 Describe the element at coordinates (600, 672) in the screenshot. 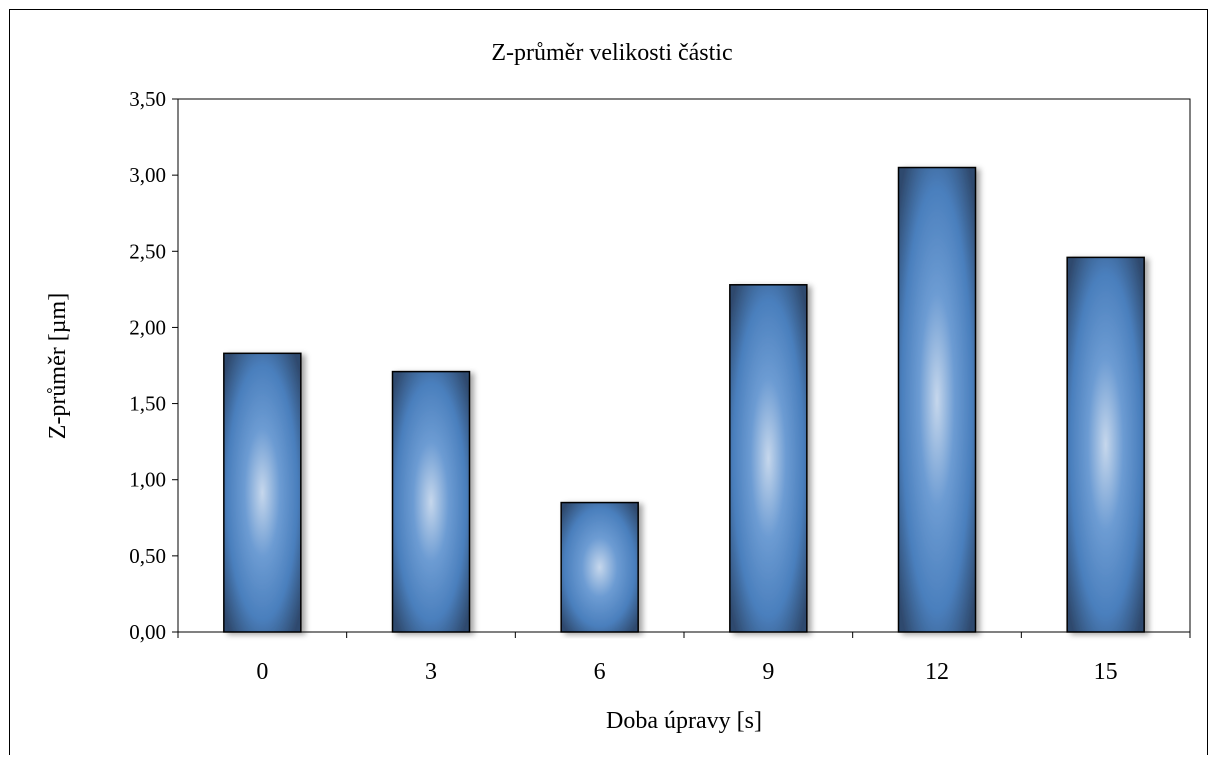

I see `x-tick-label: 6` at that location.